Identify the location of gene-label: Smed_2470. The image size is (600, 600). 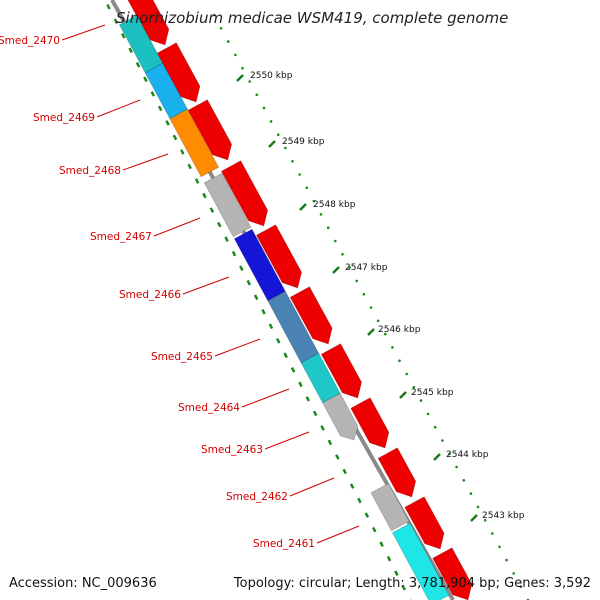
(30, 41).